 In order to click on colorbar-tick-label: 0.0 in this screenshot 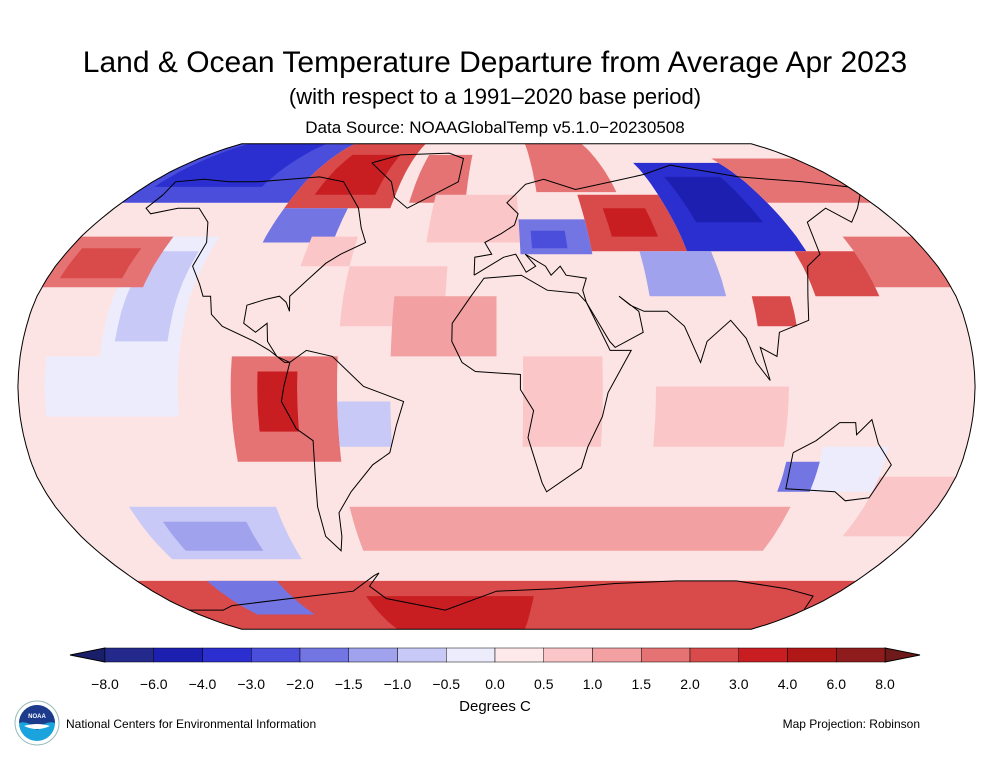, I will do `click(495, 684)`.